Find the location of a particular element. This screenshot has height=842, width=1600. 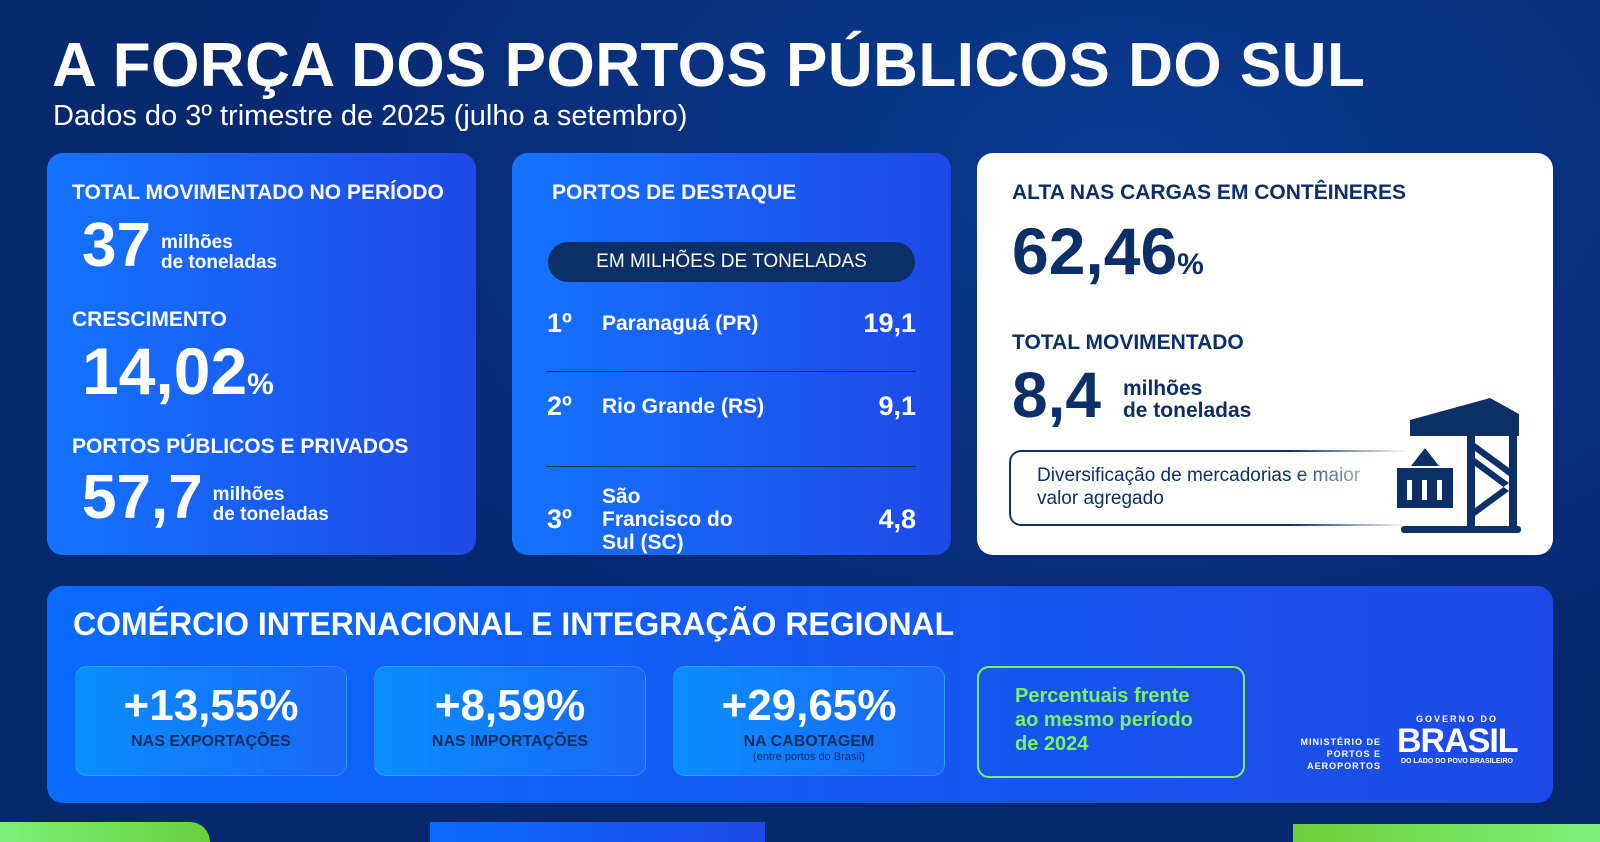

port-name: Paranaguá (PR) is located at coordinates (680, 323).